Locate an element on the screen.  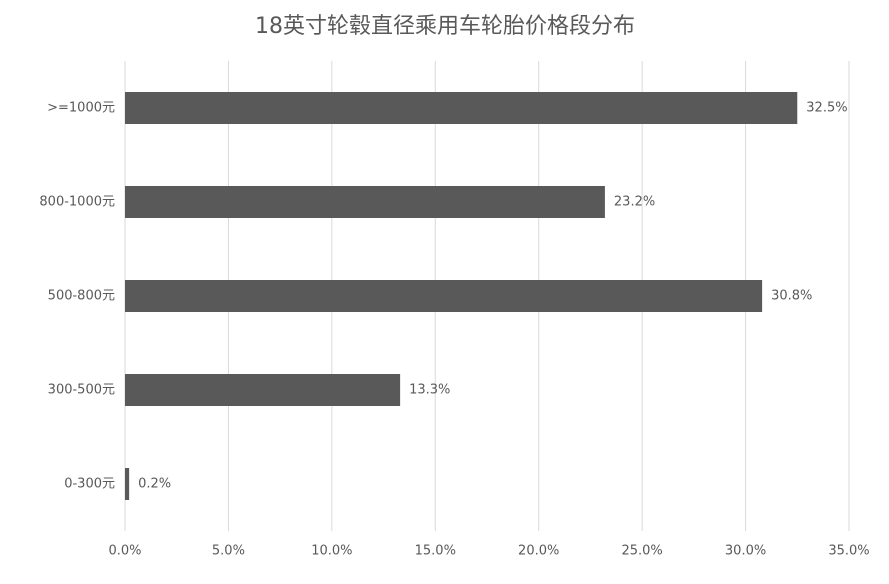
data-label: 32.5% is located at coordinates (826, 108).